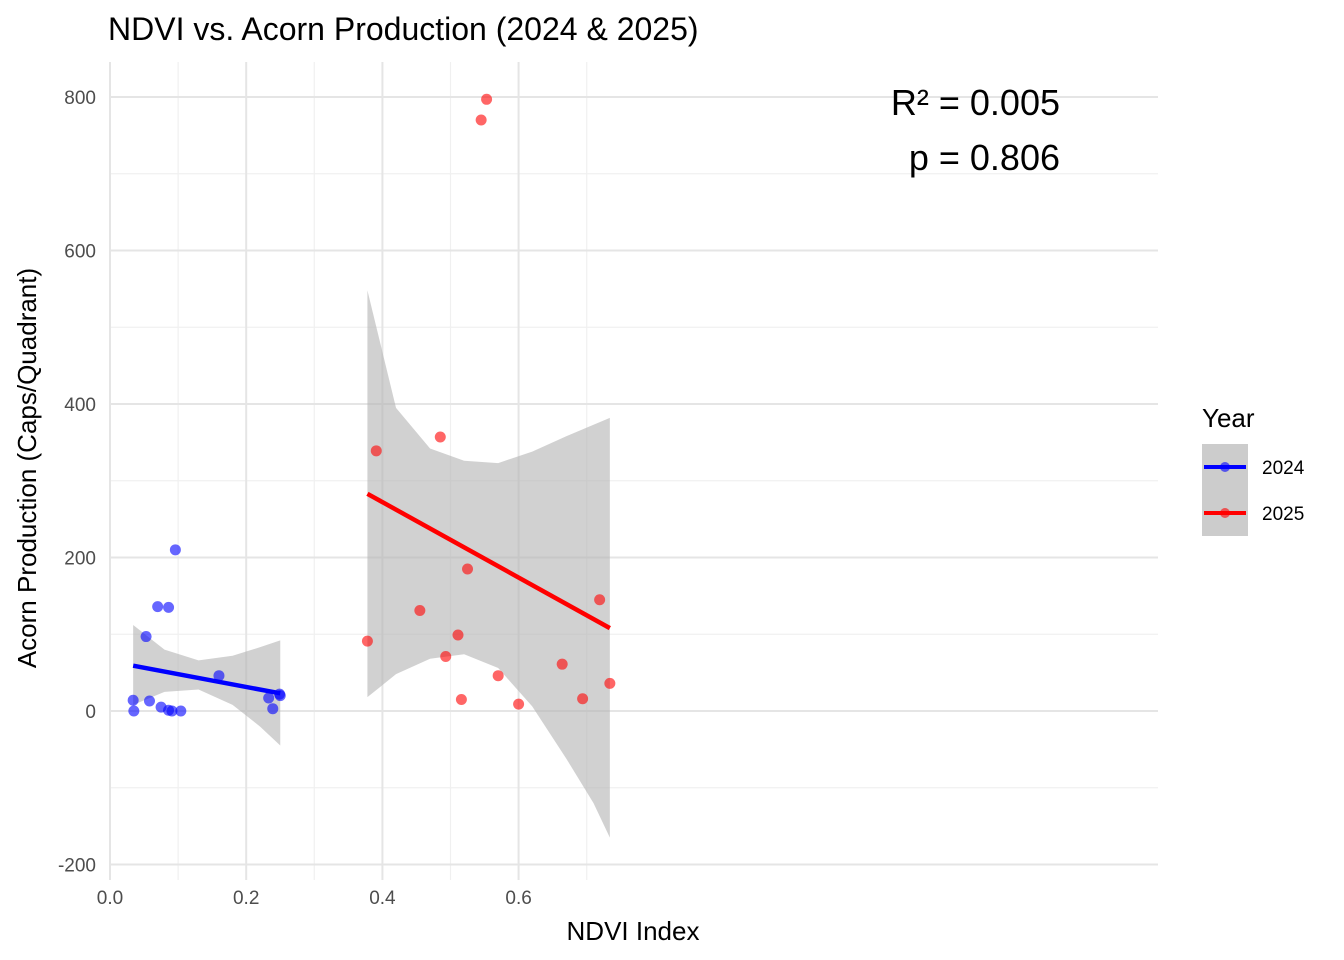 The image size is (1344, 960). What do you see at coordinates (1283, 468) in the screenshot?
I see `legend-label-2024: 2024` at bounding box center [1283, 468].